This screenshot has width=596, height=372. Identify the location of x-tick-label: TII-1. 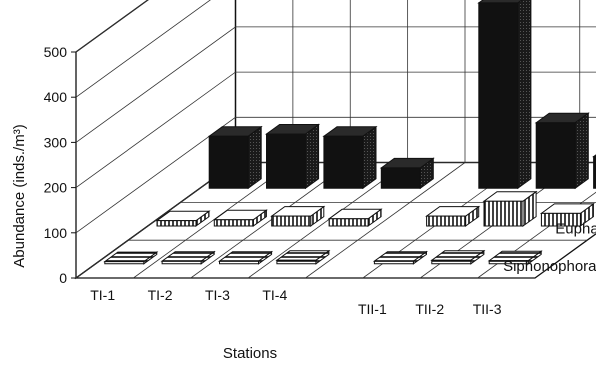
(372, 309).